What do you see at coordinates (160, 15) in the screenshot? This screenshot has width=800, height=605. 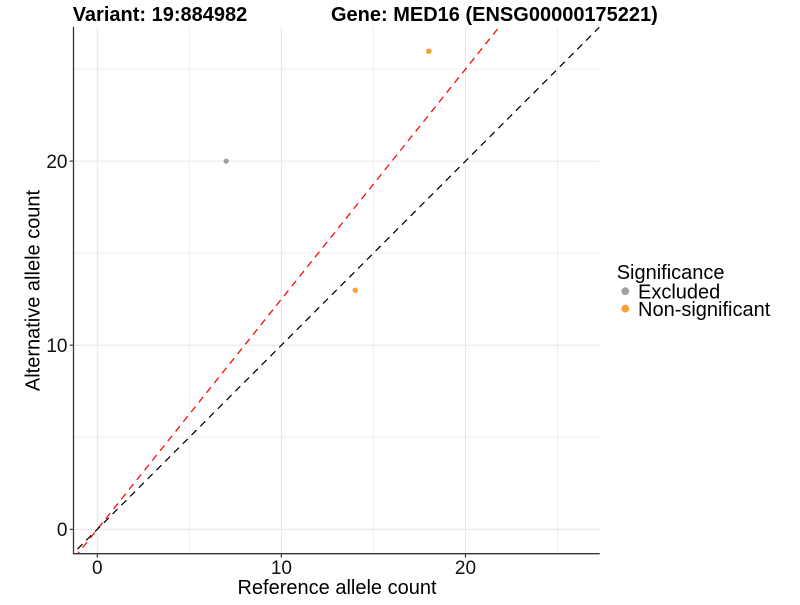 I see `svg-text: Variant: 19:884982` at bounding box center [160, 15].